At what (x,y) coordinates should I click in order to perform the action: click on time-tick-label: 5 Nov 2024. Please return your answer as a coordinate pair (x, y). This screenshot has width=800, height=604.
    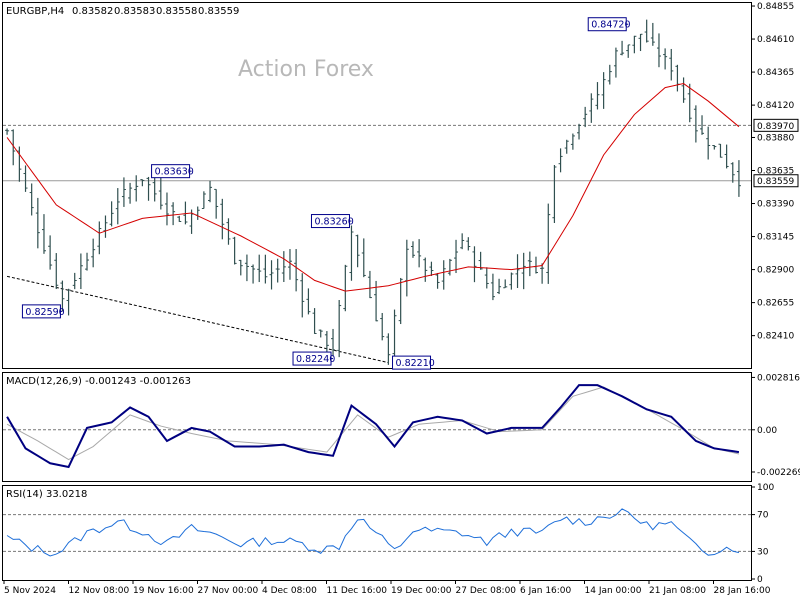
    Looking at the image, I should click on (30, 591).